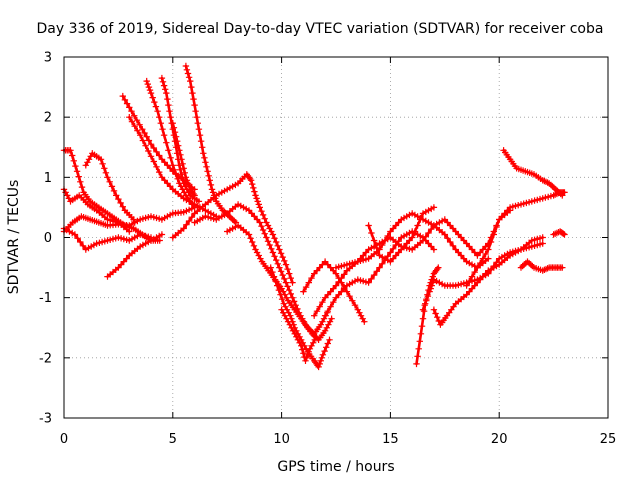 The image size is (640, 480). I want to click on y-tick-label: 3, so click(48, 58).